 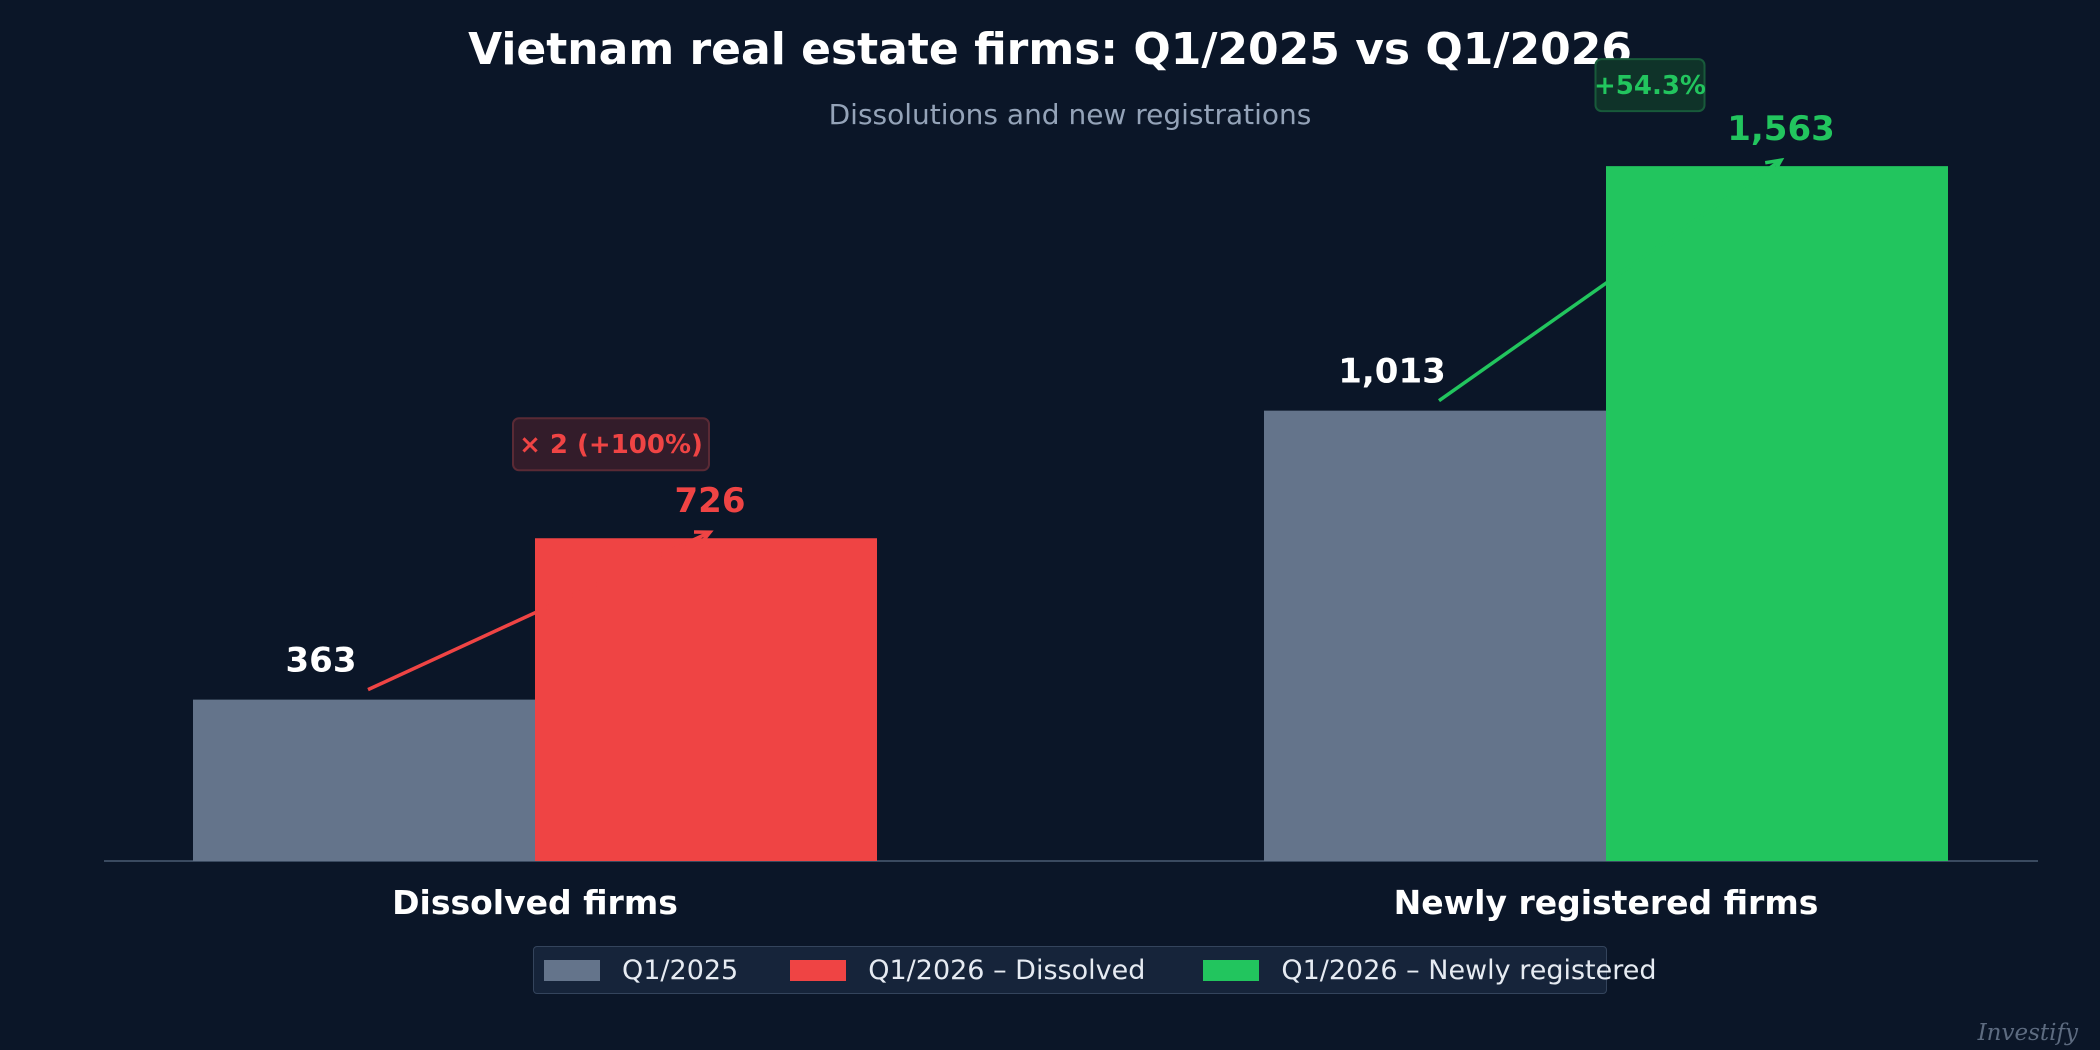 What do you see at coordinates (364, 780) in the screenshot?
I see `bar-dissolved-firms-q1-2025` at bounding box center [364, 780].